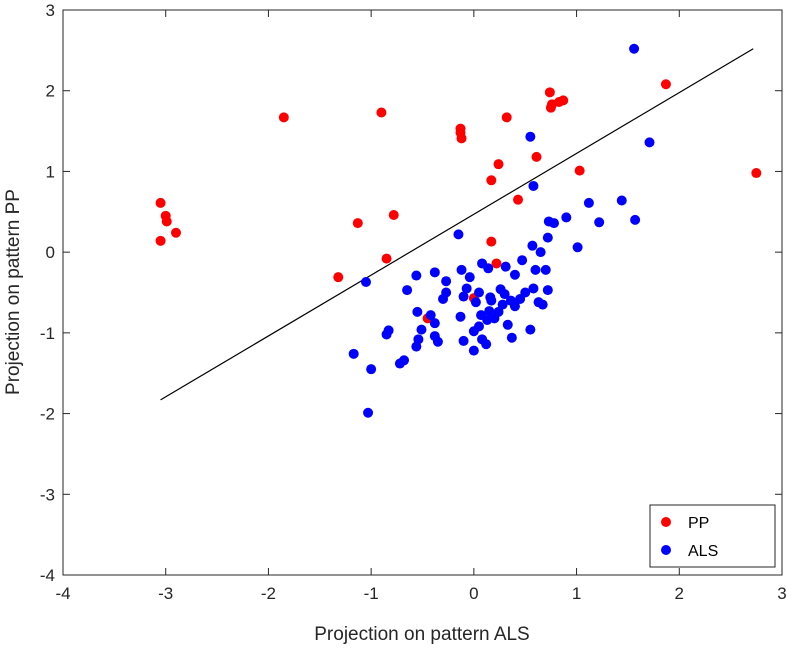 Image resolution: width=787 pixels, height=648 pixels. Describe the element at coordinates (47, 494) in the screenshot. I see `y-tick-label: -3` at that location.